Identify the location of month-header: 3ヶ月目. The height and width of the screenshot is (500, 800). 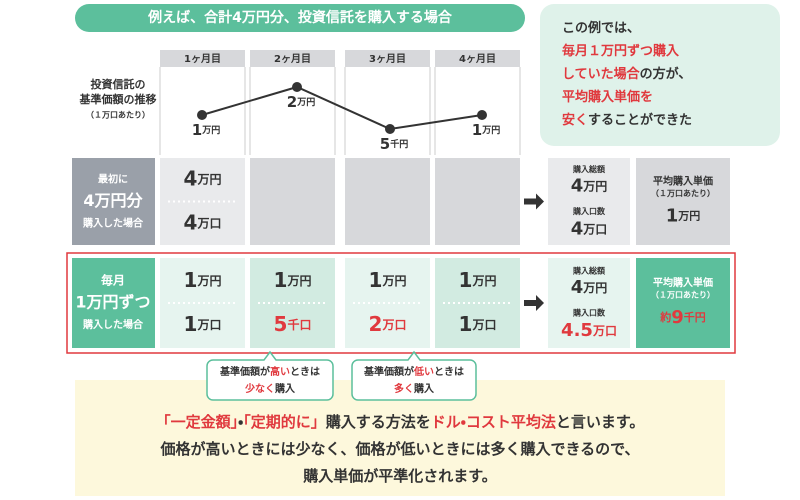
(387, 59).